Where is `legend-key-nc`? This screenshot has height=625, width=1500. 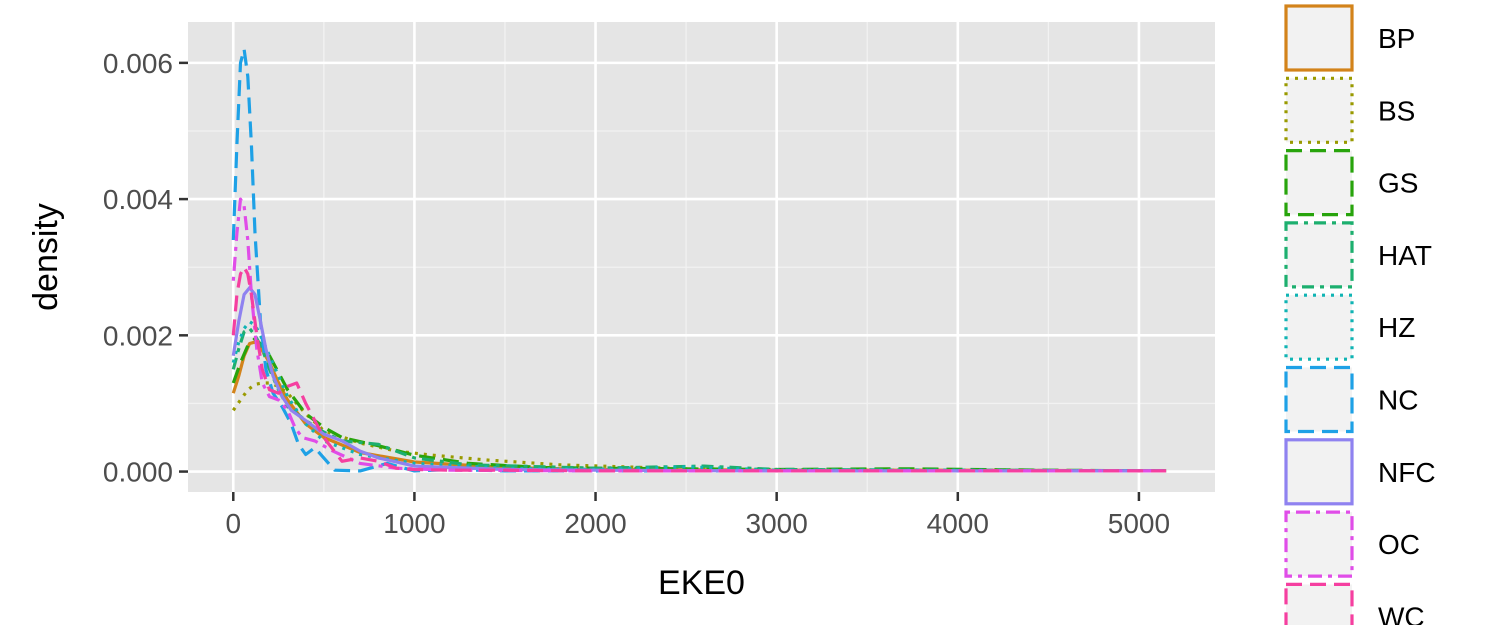
legend-key-nc is located at coordinates (1319, 399).